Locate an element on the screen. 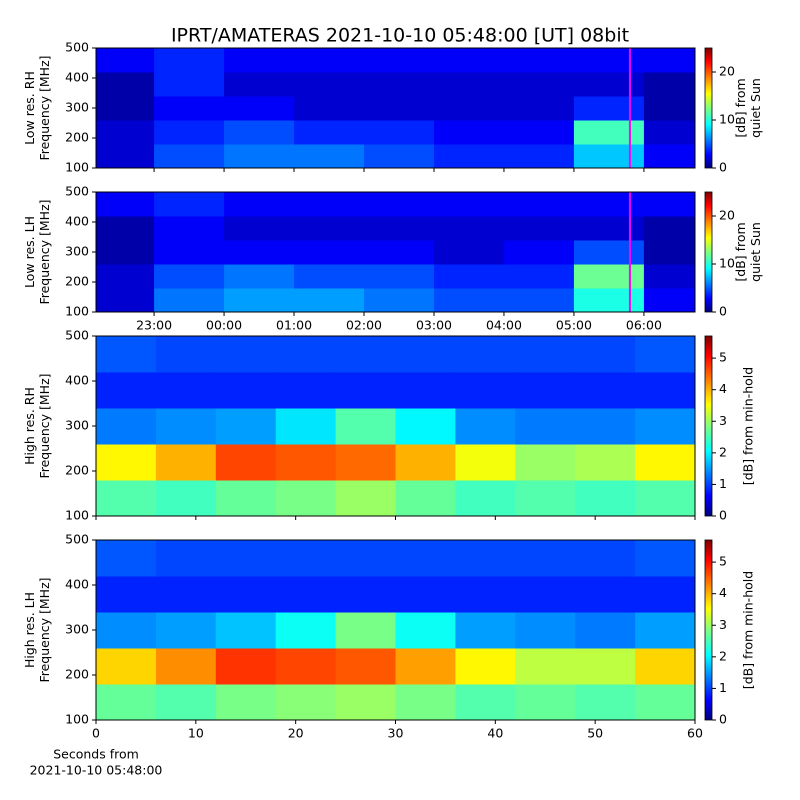 Image resolution: width=800 pixels, height=800 pixels. colorbar is located at coordinates (708, 426).